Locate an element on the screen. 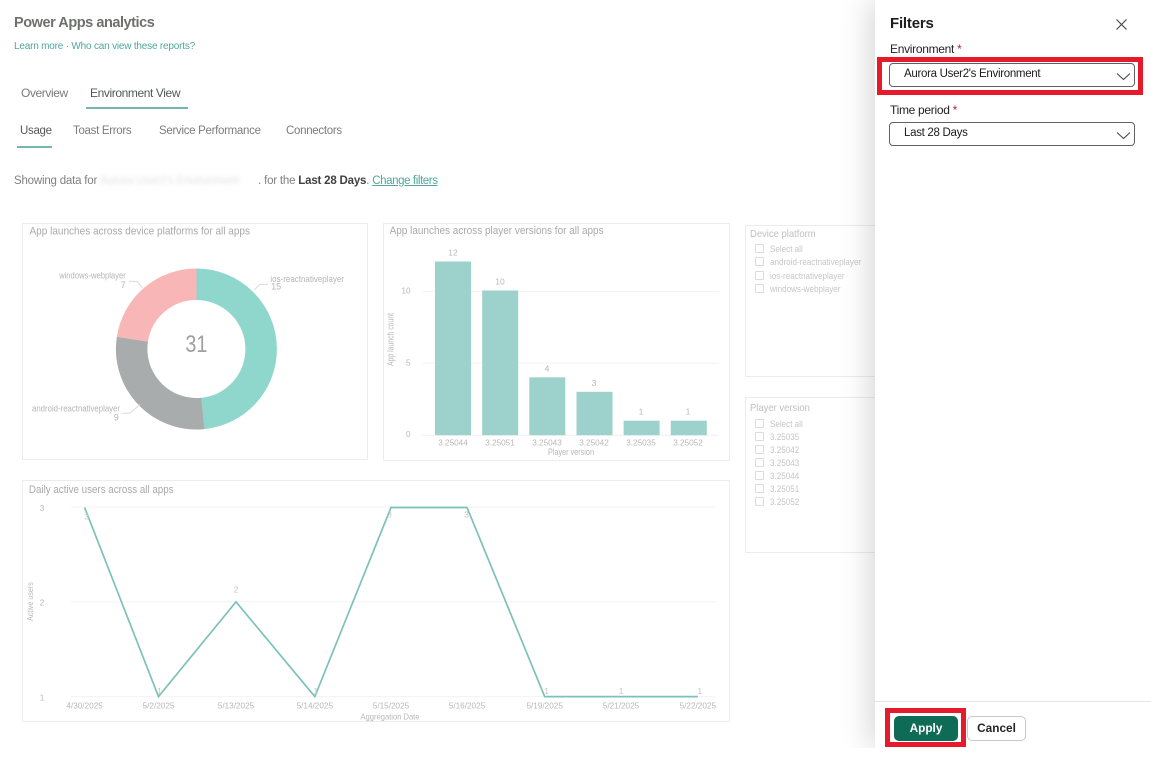  svg-text: 3.25052 is located at coordinates (688, 443).